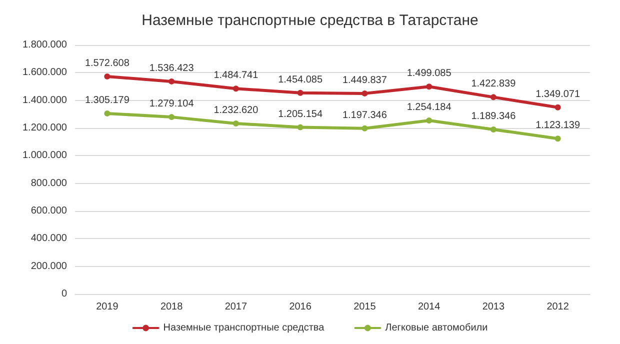  Describe the element at coordinates (558, 126) in the screenshot. I see `data-label: 1.123.139` at that location.